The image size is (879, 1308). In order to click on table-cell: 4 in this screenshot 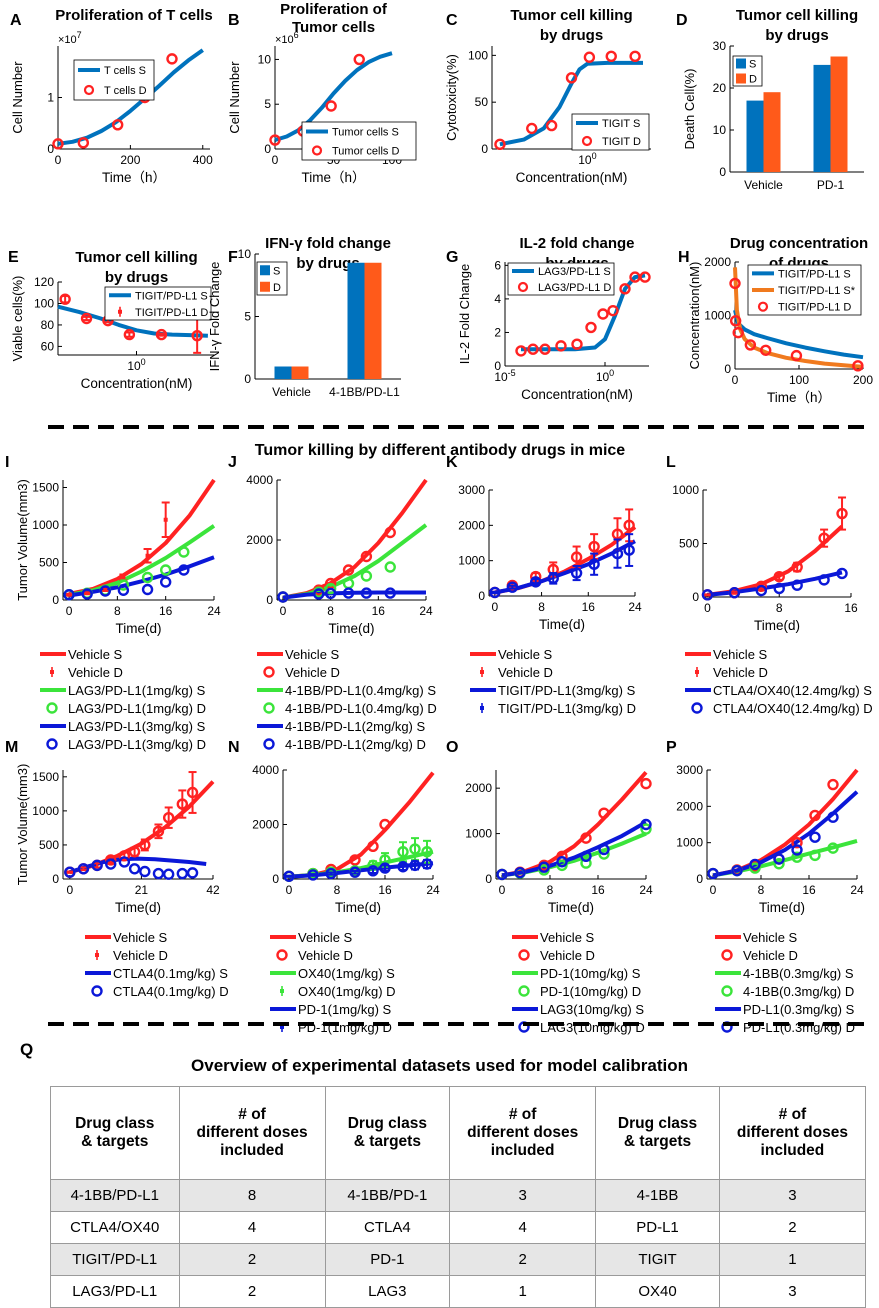, I will do `click(252, 1227)`.